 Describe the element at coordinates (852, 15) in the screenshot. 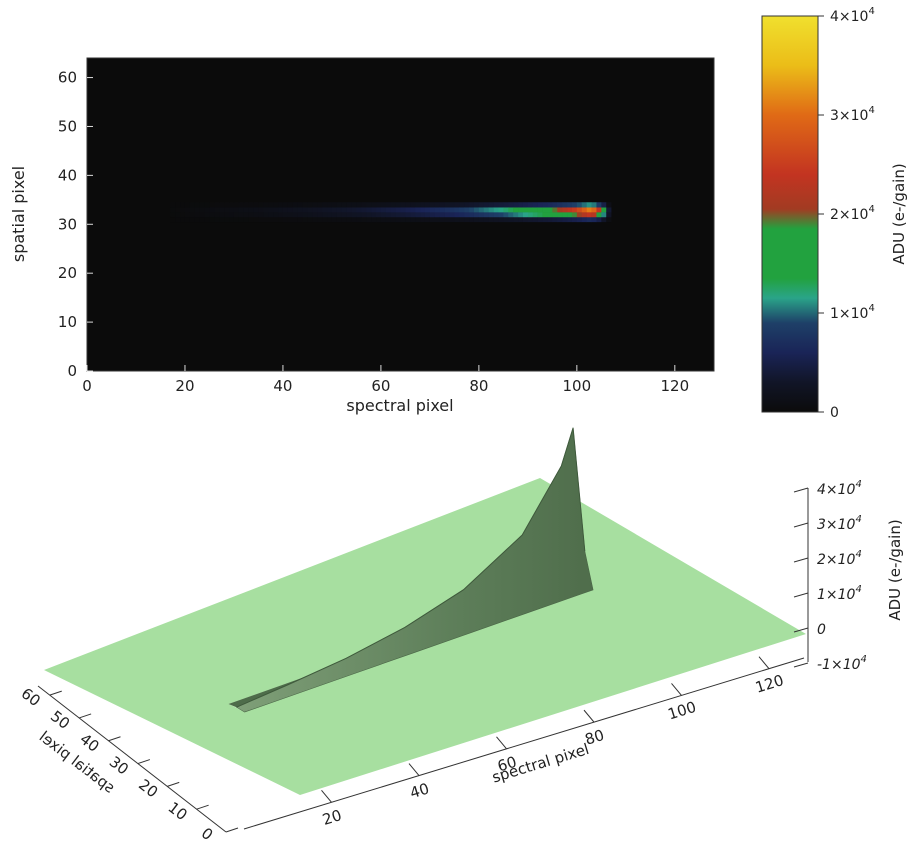

I see `colorbar-tick-label: 4×10⁴` at that location.